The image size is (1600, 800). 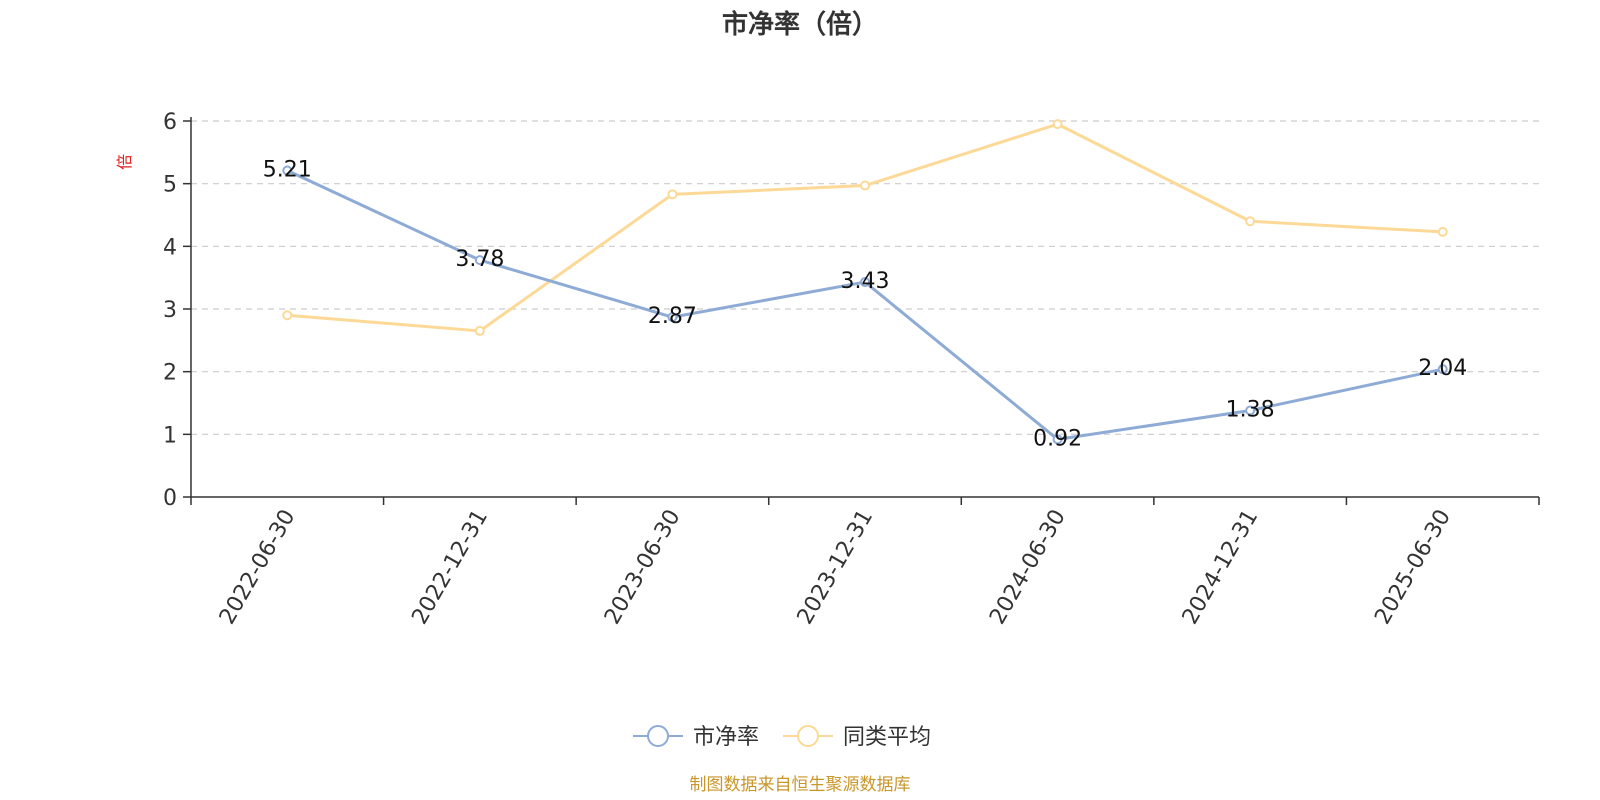 What do you see at coordinates (258, 567) in the screenshot?
I see `x-tick-label: 2022-06-30` at bounding box center [258, 567].